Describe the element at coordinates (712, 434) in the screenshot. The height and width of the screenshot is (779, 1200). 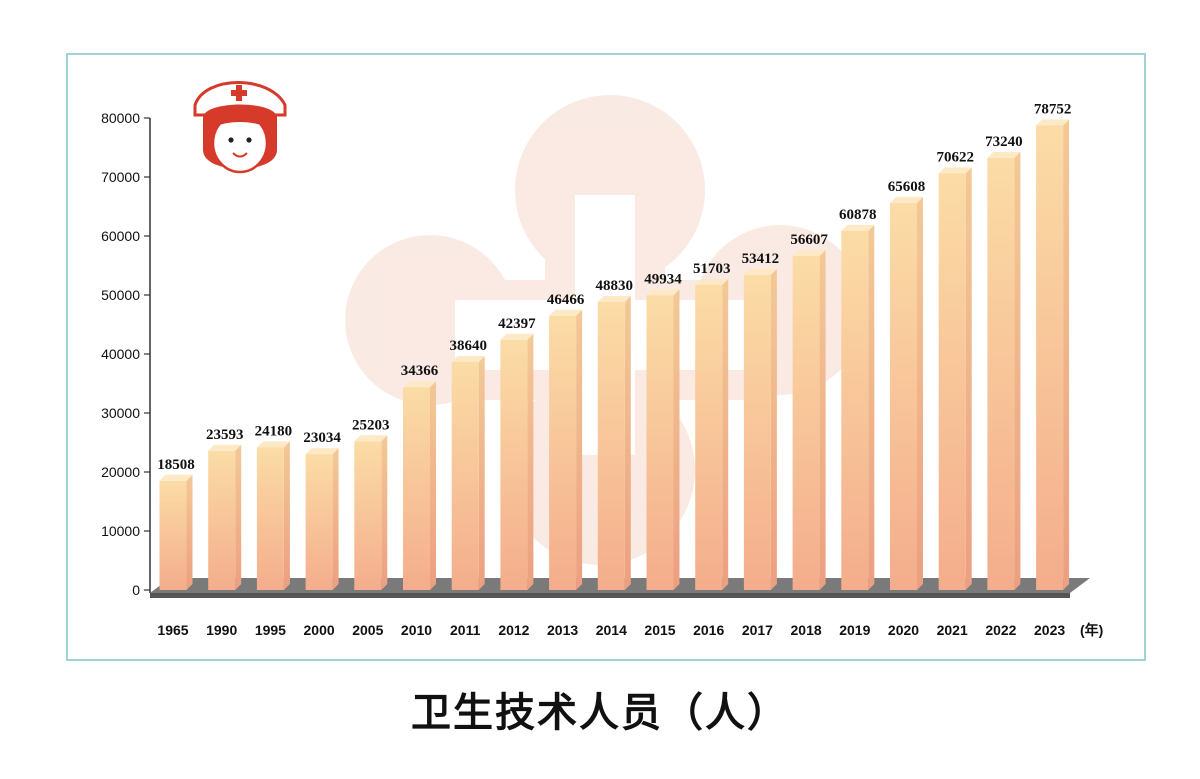
I see `bar-2016` at that location.